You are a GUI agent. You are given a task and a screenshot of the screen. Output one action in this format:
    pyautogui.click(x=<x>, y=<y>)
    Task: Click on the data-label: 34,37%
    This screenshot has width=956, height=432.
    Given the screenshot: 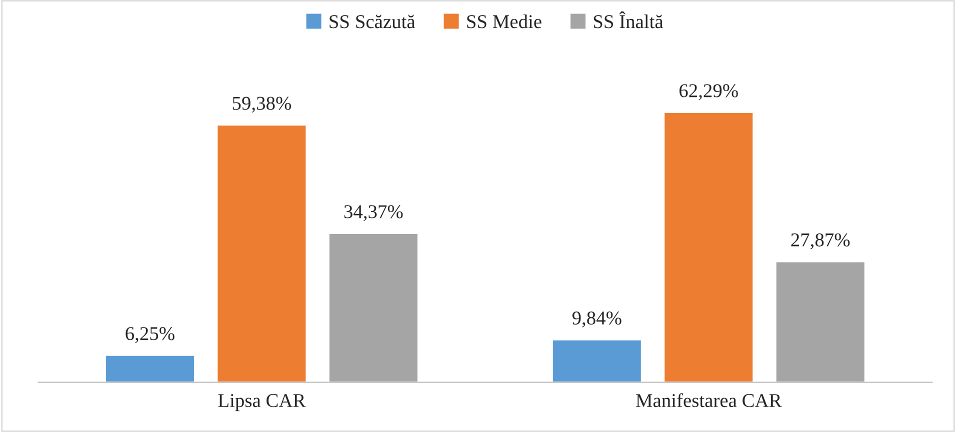 What is the action you would take?
    pyautogui.click(x=373, y=213)
    